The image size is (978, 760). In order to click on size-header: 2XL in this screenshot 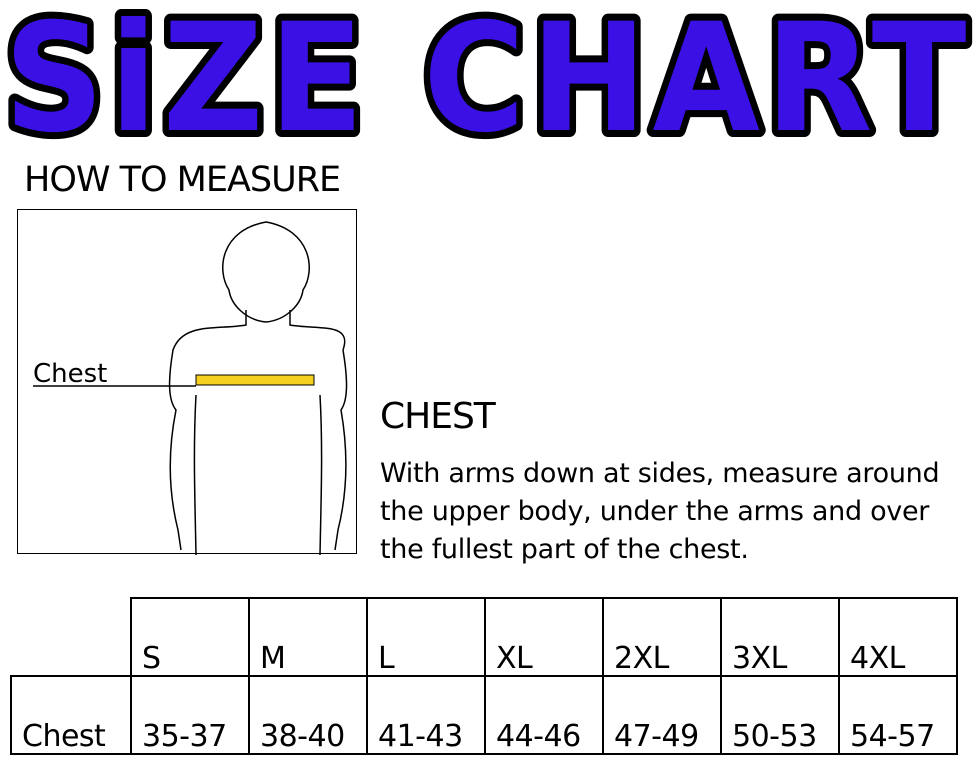, I will do `click(662, 637)`.